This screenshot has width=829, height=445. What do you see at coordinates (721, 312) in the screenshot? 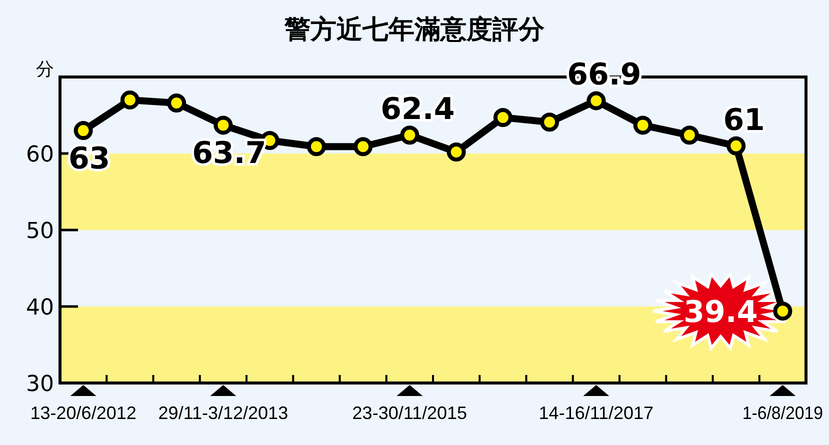
I see `data-label: 39.4` at bounding box center [721, 312].